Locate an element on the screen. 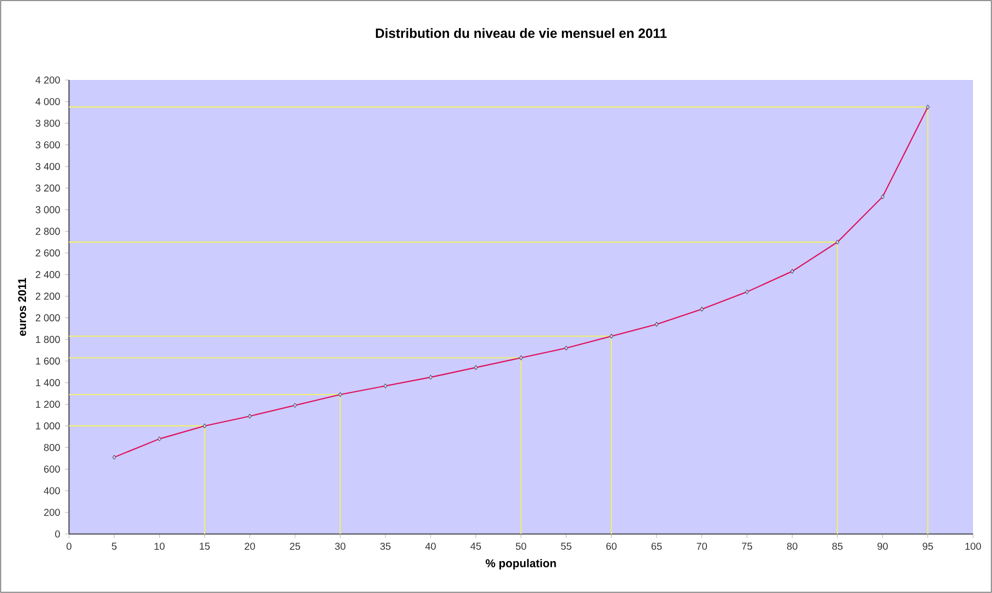  y-tick-label: 3 800 is located at coordinates (48, 123).